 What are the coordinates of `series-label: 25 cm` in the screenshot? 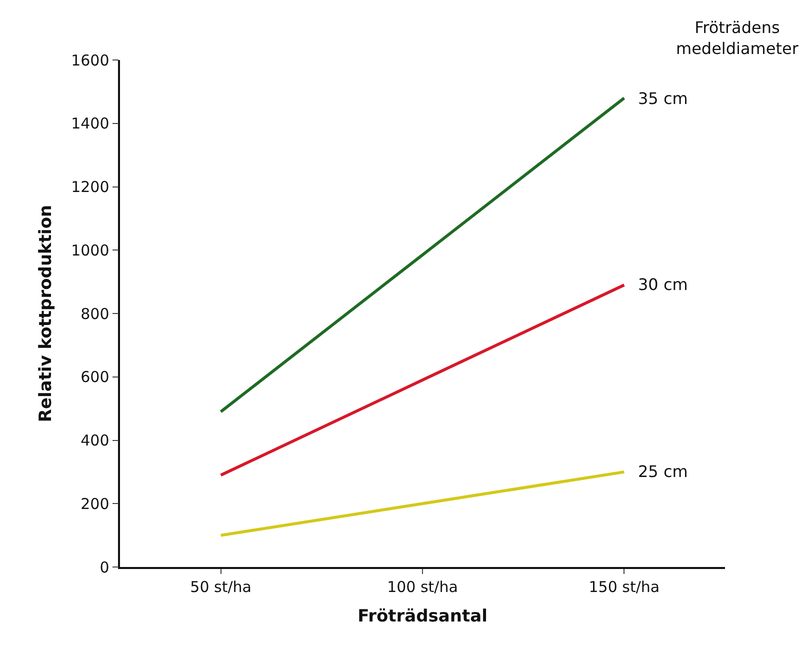 It's located at (663, 471).